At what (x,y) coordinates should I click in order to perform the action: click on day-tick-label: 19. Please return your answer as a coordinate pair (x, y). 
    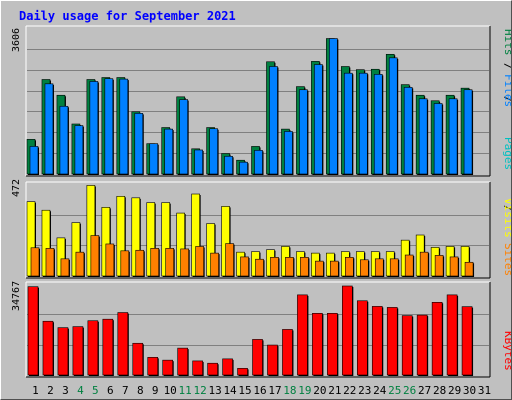
    Looking at the image, I should click on (304, 390).